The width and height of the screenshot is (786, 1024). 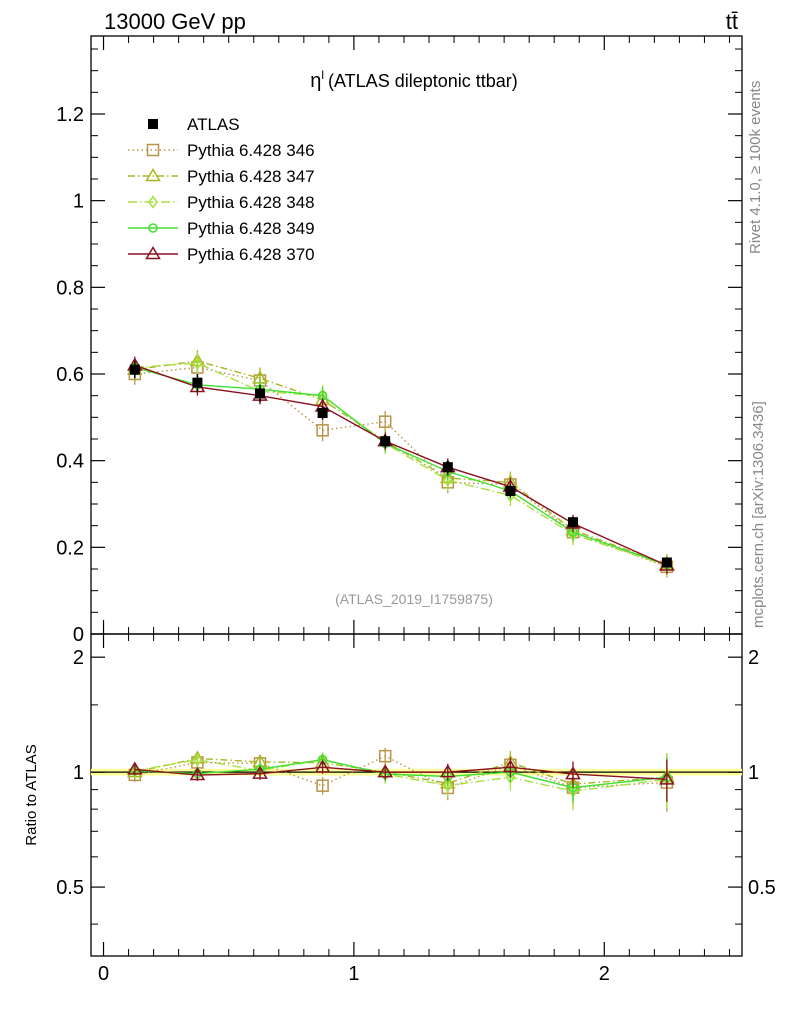 I want to click on header-right-label: tt̄, so click(x=732, y=21).